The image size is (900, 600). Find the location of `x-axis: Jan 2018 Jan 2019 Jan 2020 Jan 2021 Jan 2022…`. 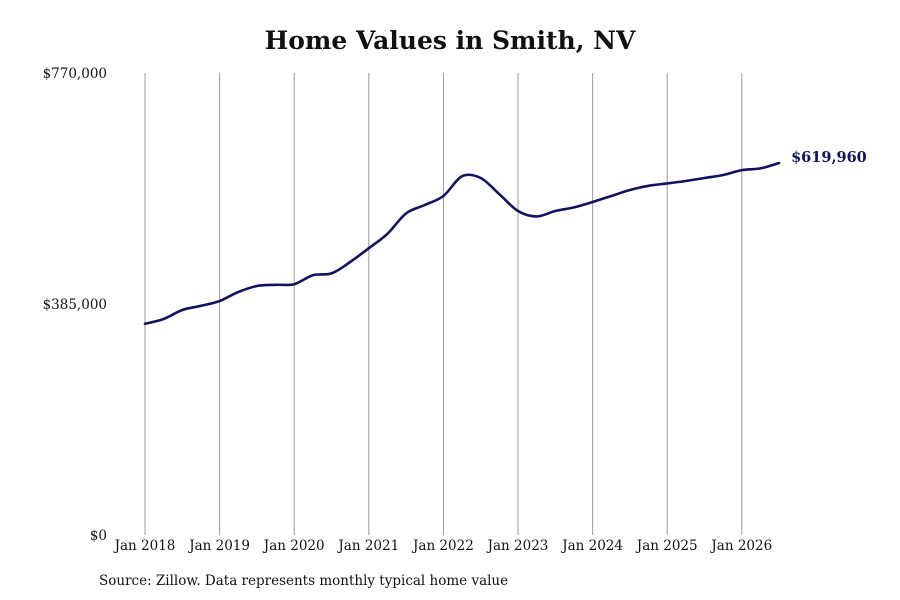

x-axis: Jan 2018 Jan 2019 Jan 2020 Jan 2021 Jan 2022… is located at coordinates (443, 546).